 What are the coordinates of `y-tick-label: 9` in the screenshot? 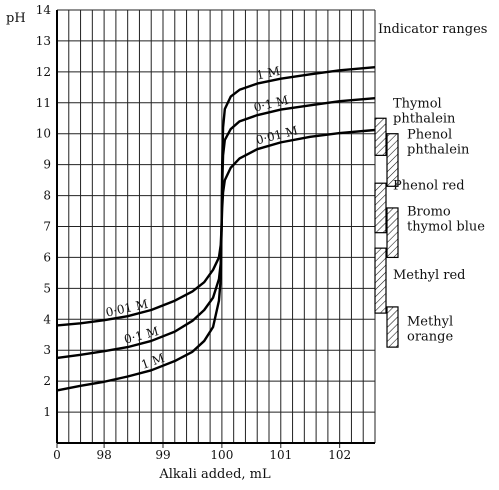 It's located at (47, 165).